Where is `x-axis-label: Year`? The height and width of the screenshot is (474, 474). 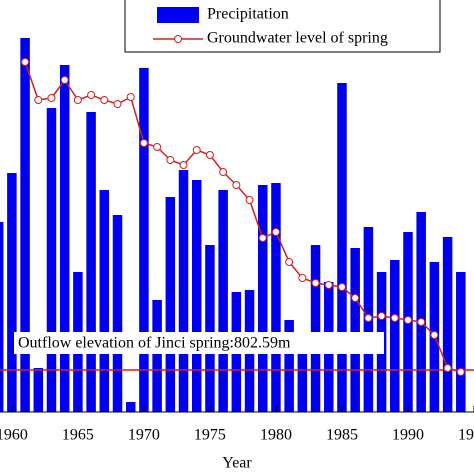 x-axis-label: Year is located at coordinates (237, 463).